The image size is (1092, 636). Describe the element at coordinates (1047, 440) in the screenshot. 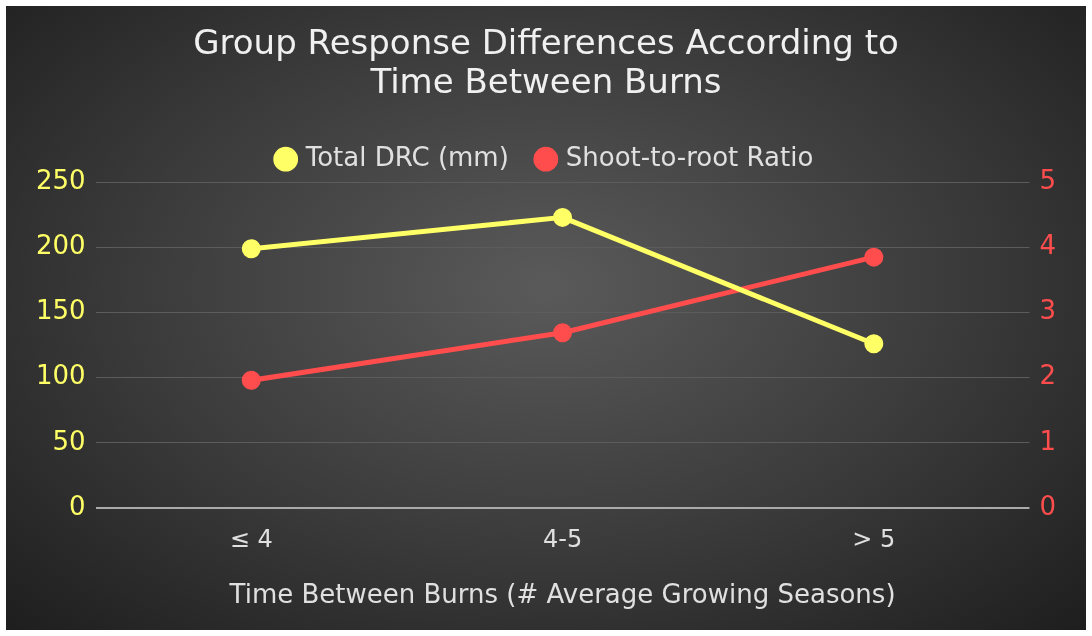

I see `y2-tick-label: 1` at that location.